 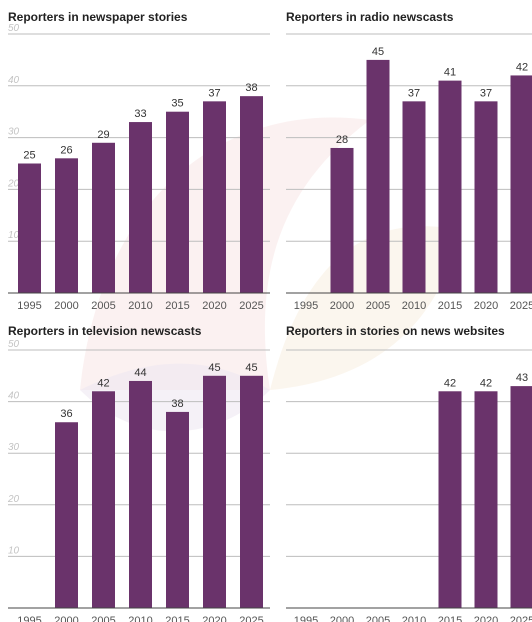 I want to click on chart-title: Reporters in newspaper stories, so click(x=98, y=17).